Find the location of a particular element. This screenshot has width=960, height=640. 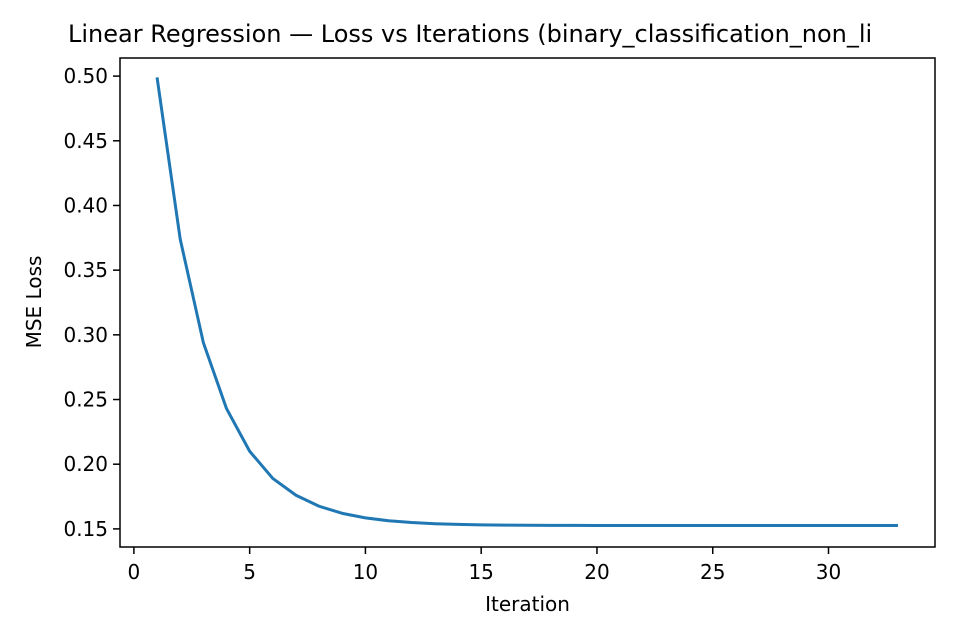

x-tick-label: 15 is located at coordinates (480, 572).